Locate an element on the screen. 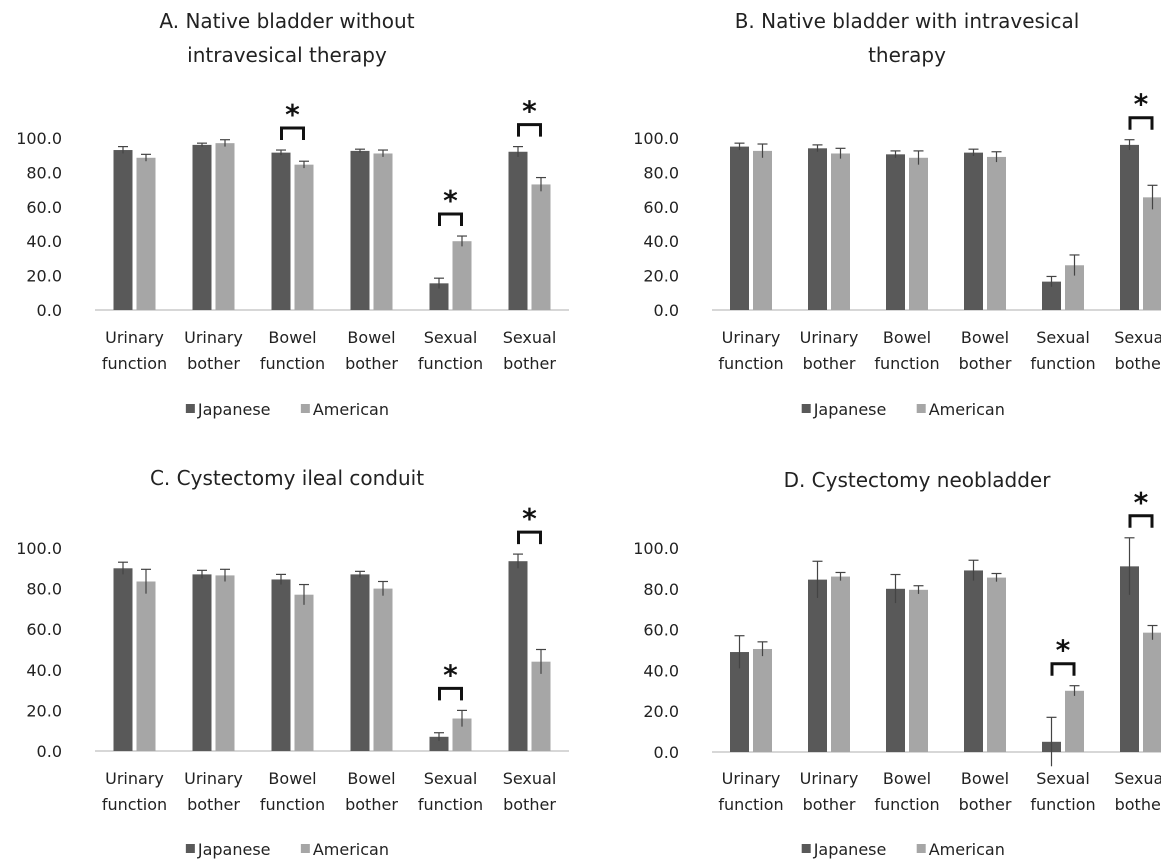 This screenshot has width=1161, height=859. chart-title: B. Native bladder with intravesical is located at coordinates (907, 21).